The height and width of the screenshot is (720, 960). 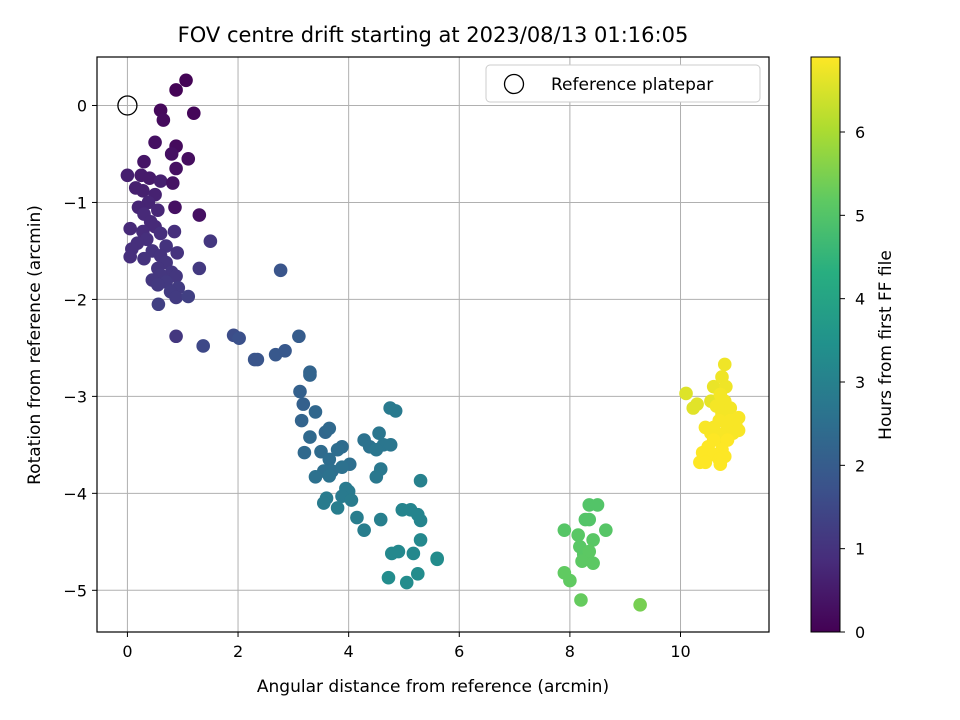 What do you see at coordinates (860, 382) in the screenshot?
I see `colorbar-tick-label: 3` at bounding box center [860, 382].